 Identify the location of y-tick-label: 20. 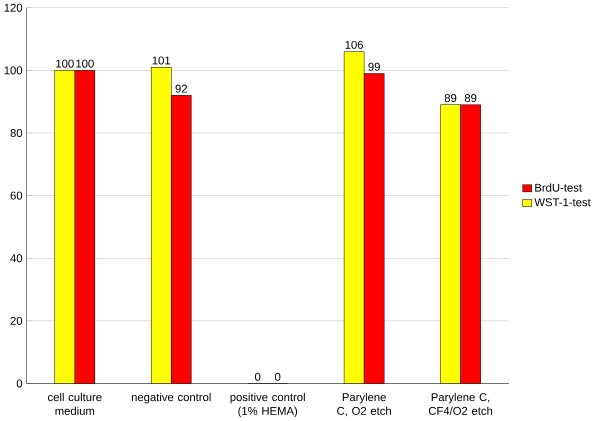
(16, 320).